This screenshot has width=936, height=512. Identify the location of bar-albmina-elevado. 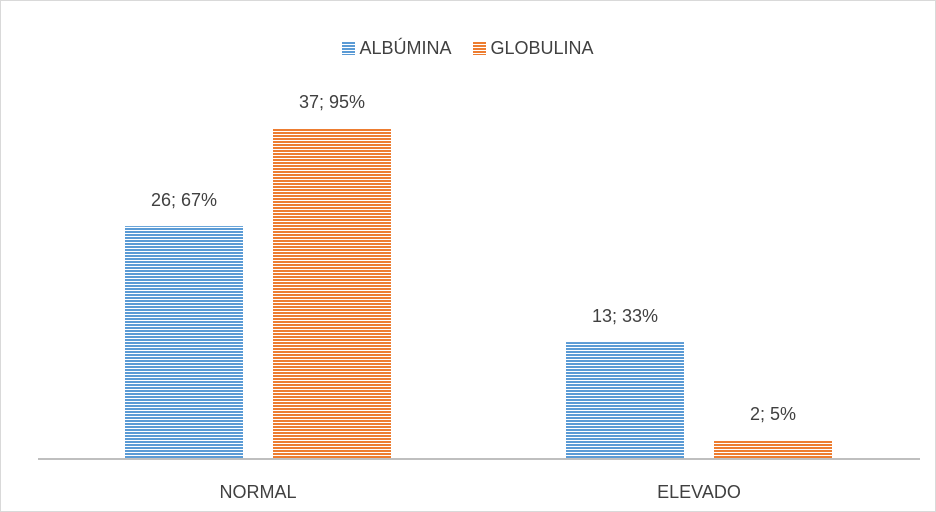
(625, 400).